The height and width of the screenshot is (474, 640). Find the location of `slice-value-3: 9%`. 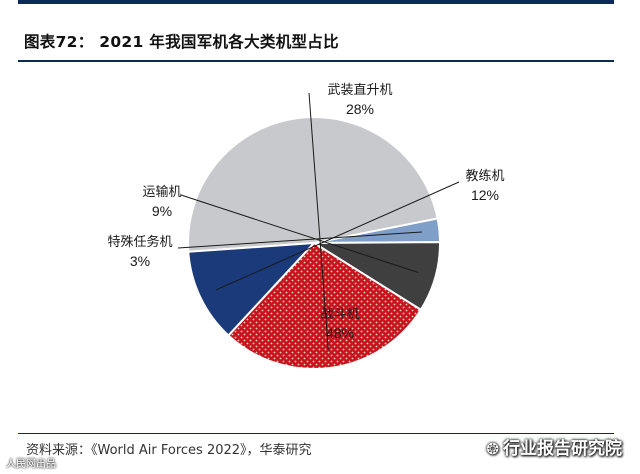

slice-value-3: 9% is located at coordinates (162, 211).